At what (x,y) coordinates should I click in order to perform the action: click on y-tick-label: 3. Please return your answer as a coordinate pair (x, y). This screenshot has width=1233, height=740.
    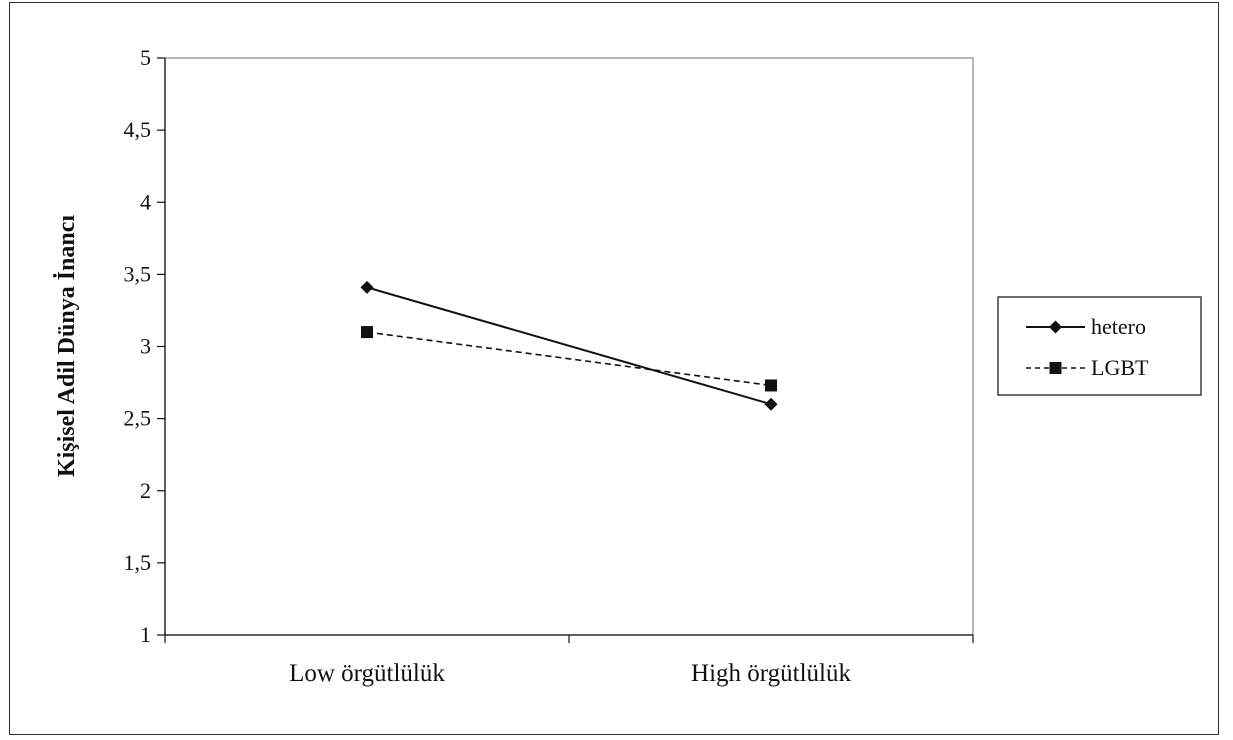
    Looking at the image, I should click on (145, 346).